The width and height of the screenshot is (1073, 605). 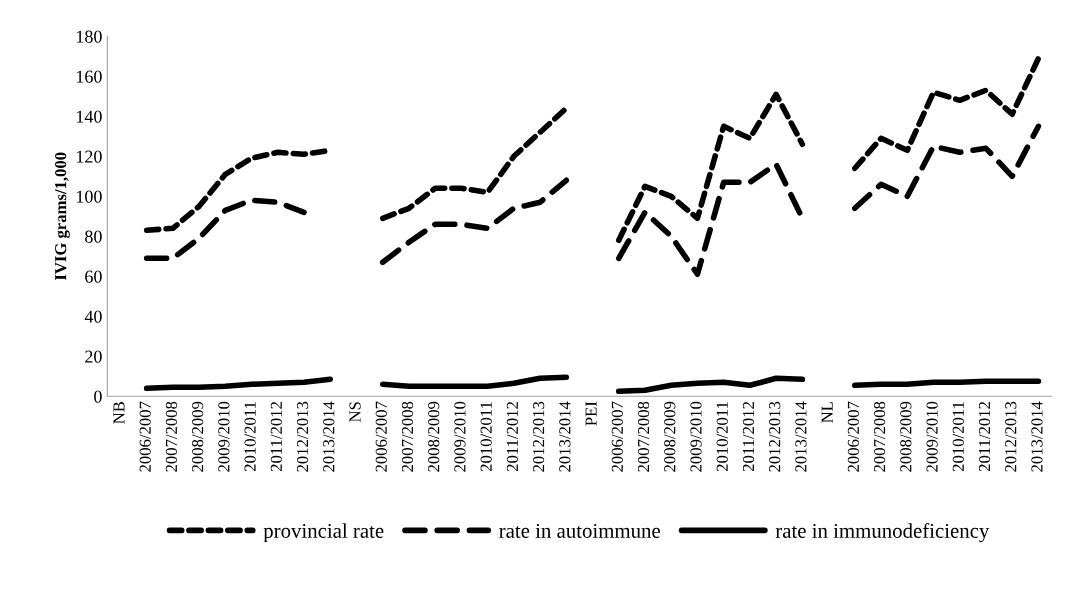 I want to click on y-axis-title: IVIG grams/1,000, so click(x=62, y=216).